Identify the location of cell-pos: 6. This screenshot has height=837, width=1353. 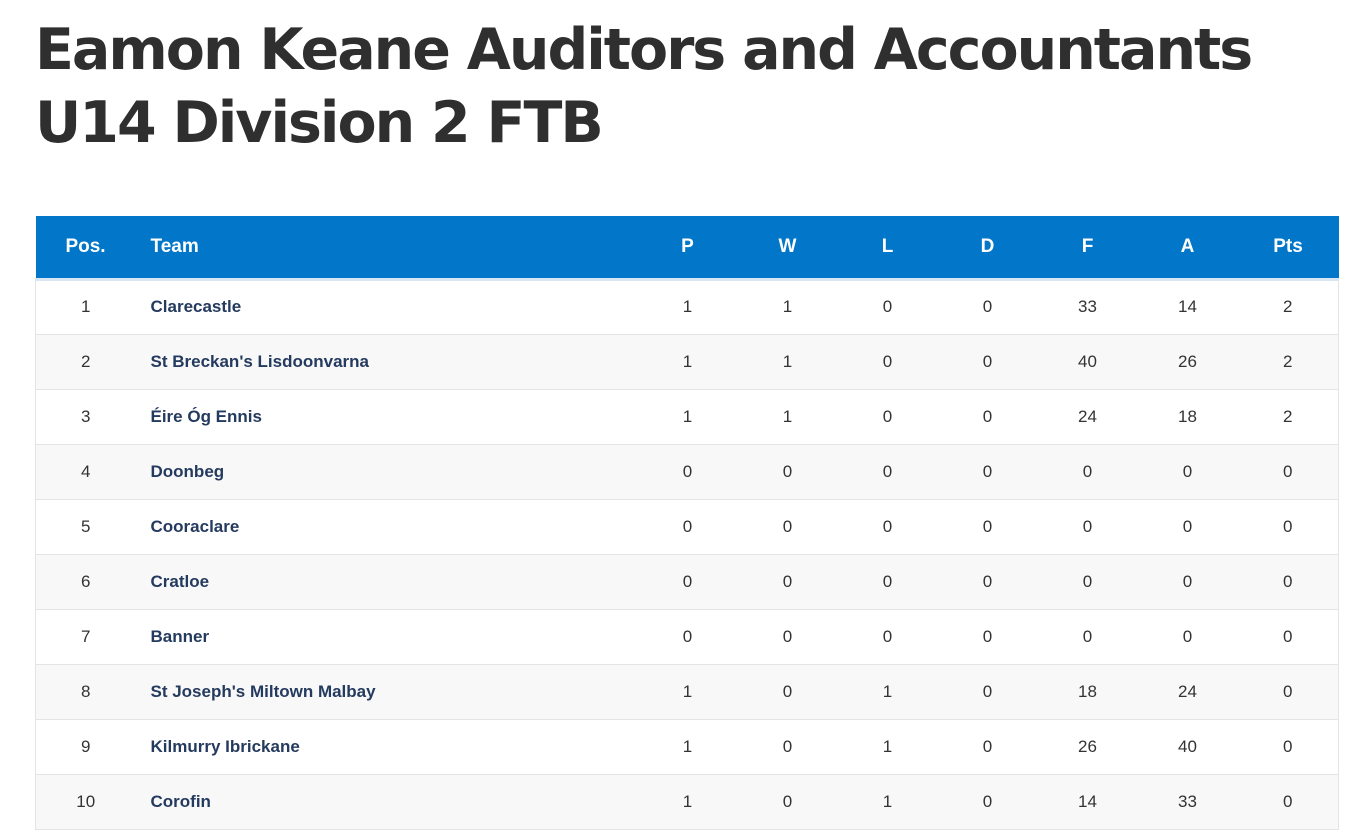
(85, 582).